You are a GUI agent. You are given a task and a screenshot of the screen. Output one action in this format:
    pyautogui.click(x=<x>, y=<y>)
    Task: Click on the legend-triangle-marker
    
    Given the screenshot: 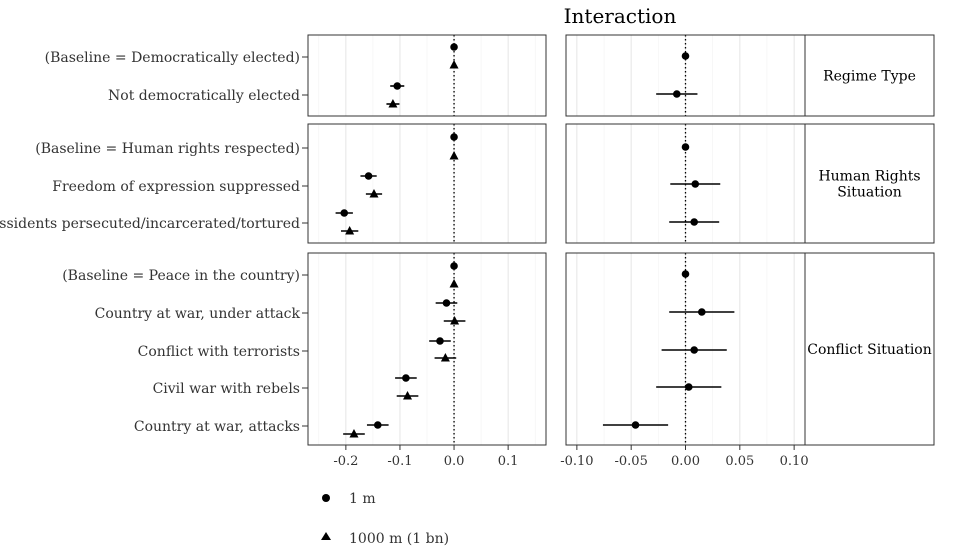 What is the action you would take?
    pyautogui.click(x=326, y=536)
    